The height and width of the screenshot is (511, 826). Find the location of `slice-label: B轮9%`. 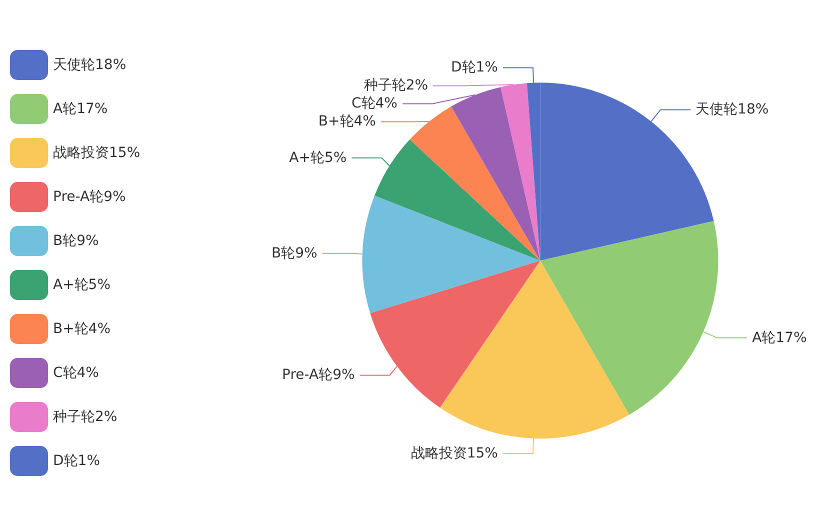

slice-label: B轮9% is located at coordinates (295, 253).